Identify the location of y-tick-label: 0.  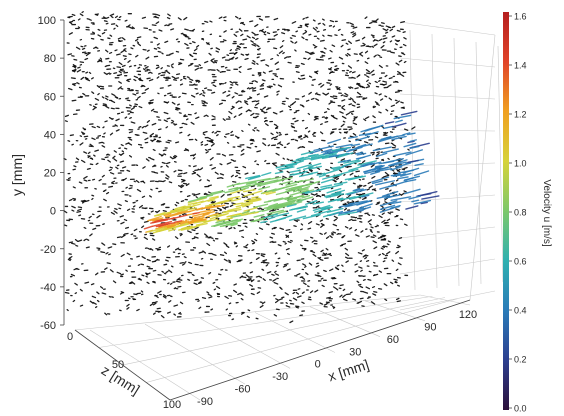
(53, 212).